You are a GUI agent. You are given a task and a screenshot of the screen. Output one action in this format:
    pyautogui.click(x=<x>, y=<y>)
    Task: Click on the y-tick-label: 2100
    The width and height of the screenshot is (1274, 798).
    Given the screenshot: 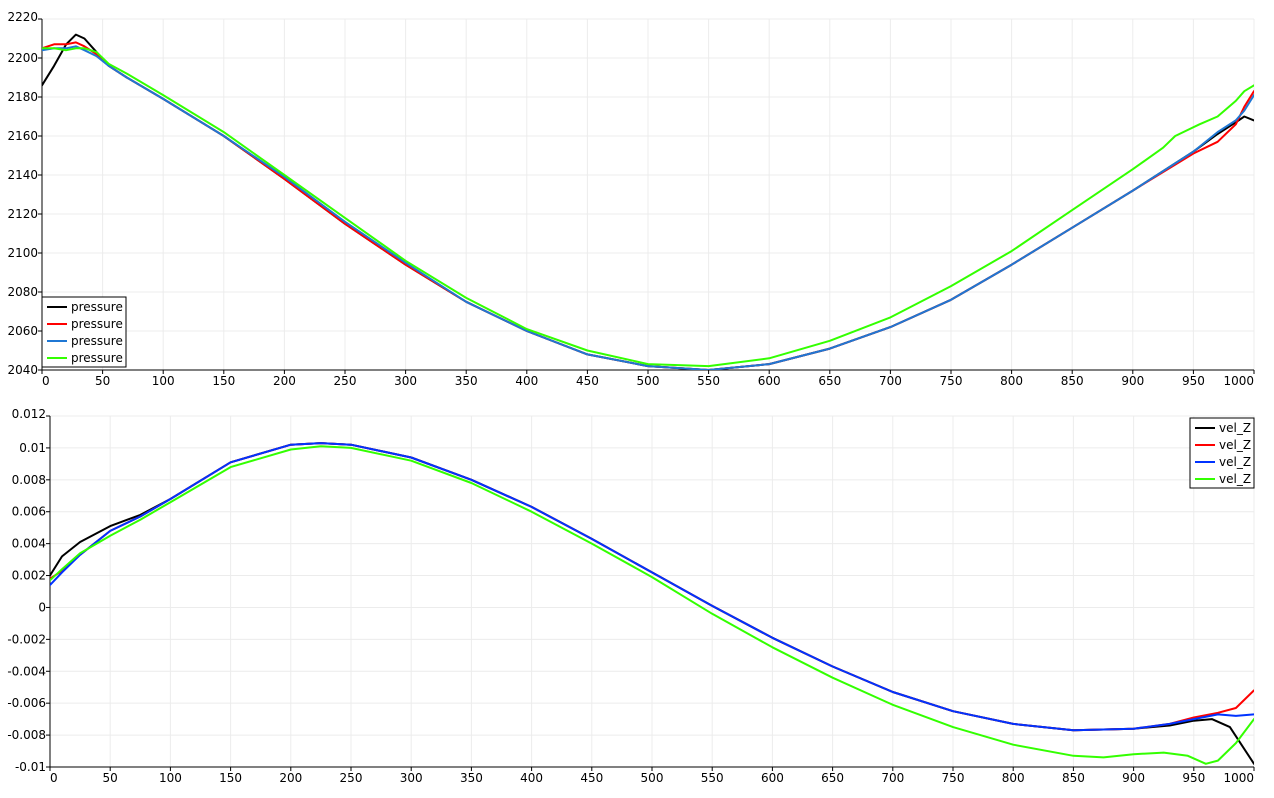 What is the action you would take?
    pyautogui.click(x=22, y=253)
    